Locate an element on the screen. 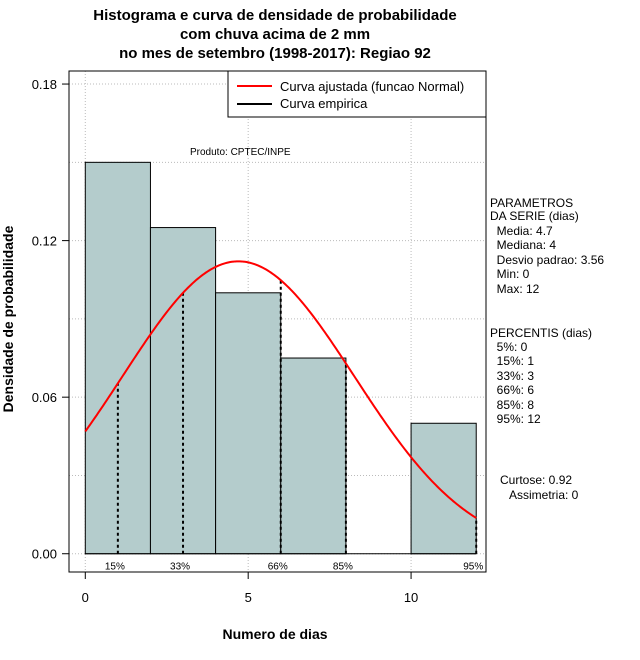 The height and width of the screenshot is (660, 640). param-line: Min: 0 is located at coordinates (510, 274).